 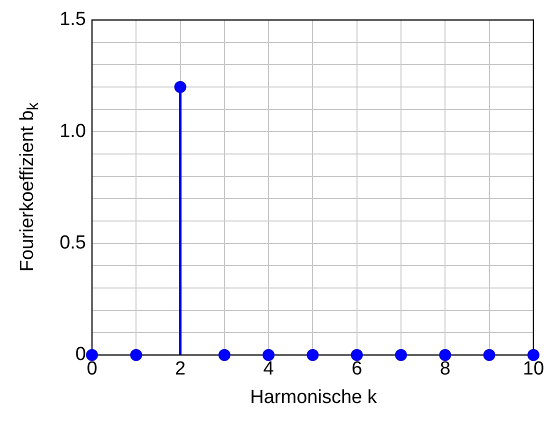 I want to click on y-tick-label: 0, so click(x=80, y=355).